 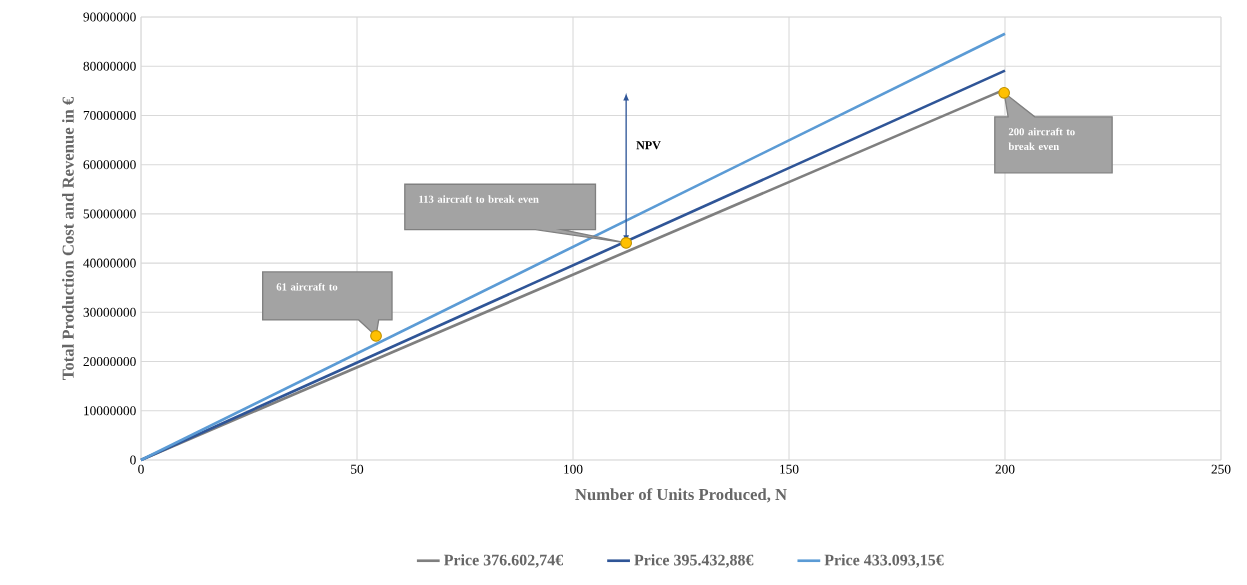 What do you see at coordinates (109, 263) in the screenshot?
I see `y-tick-label: 40000000` at bounding box center [109, 263].